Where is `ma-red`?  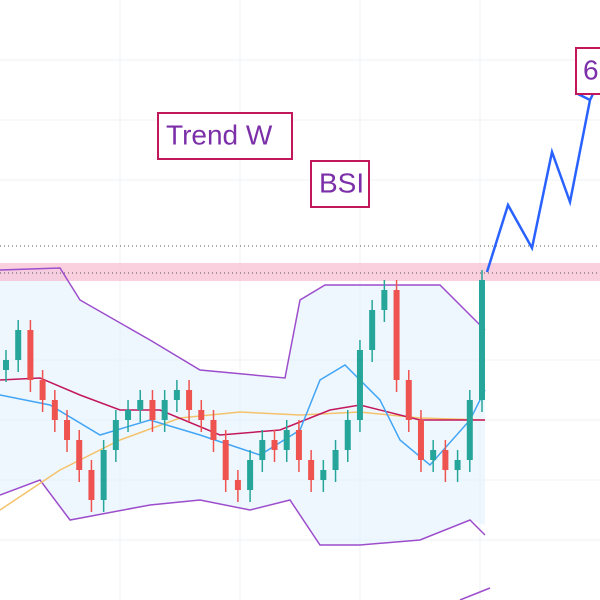 ma-red is located at coordinates (242, 406).